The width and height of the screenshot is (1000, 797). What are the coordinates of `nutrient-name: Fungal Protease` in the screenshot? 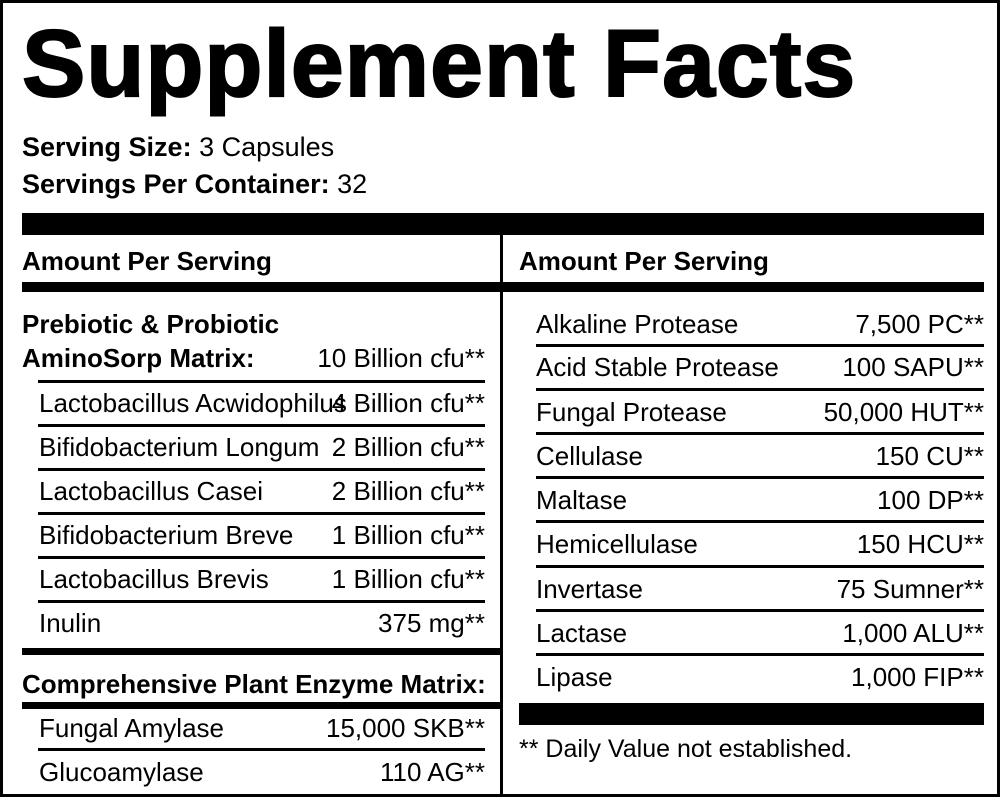 It's located at (631, 412).